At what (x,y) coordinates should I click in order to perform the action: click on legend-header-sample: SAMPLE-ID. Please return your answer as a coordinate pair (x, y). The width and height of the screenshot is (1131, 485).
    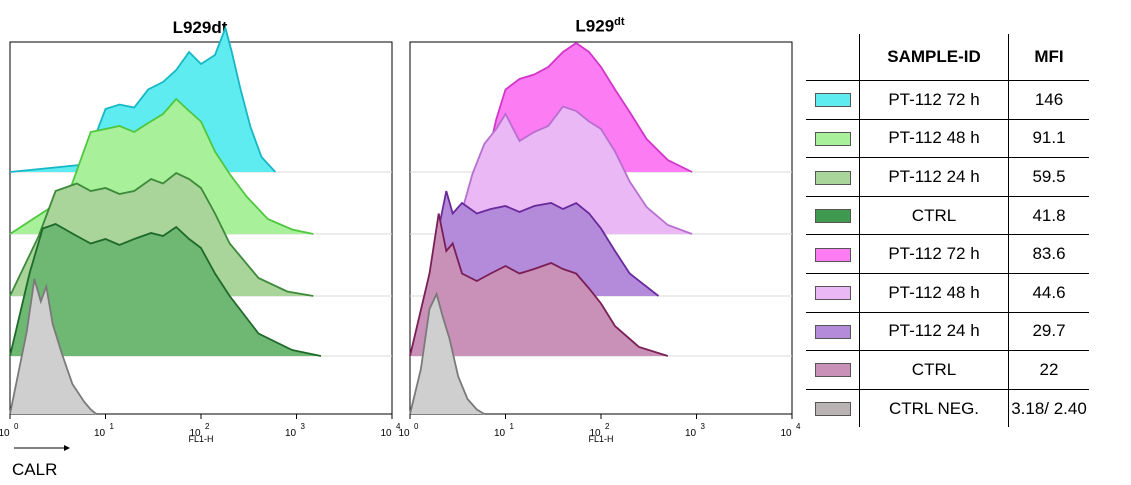
    Looking at the image, I should click on (934, 57).